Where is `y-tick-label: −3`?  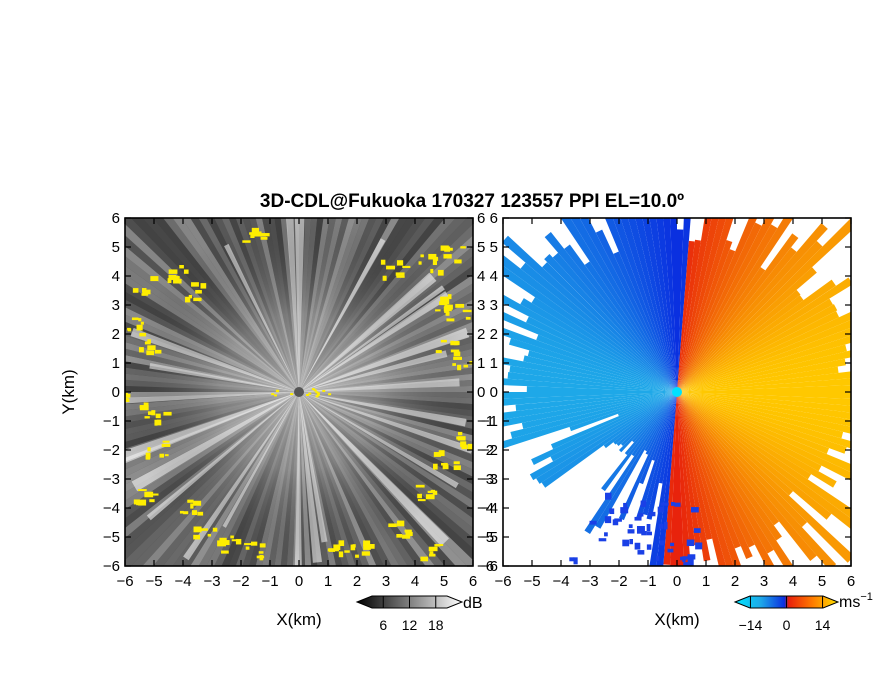
y-tick-label: −3 is located at coordinates (489, 479).